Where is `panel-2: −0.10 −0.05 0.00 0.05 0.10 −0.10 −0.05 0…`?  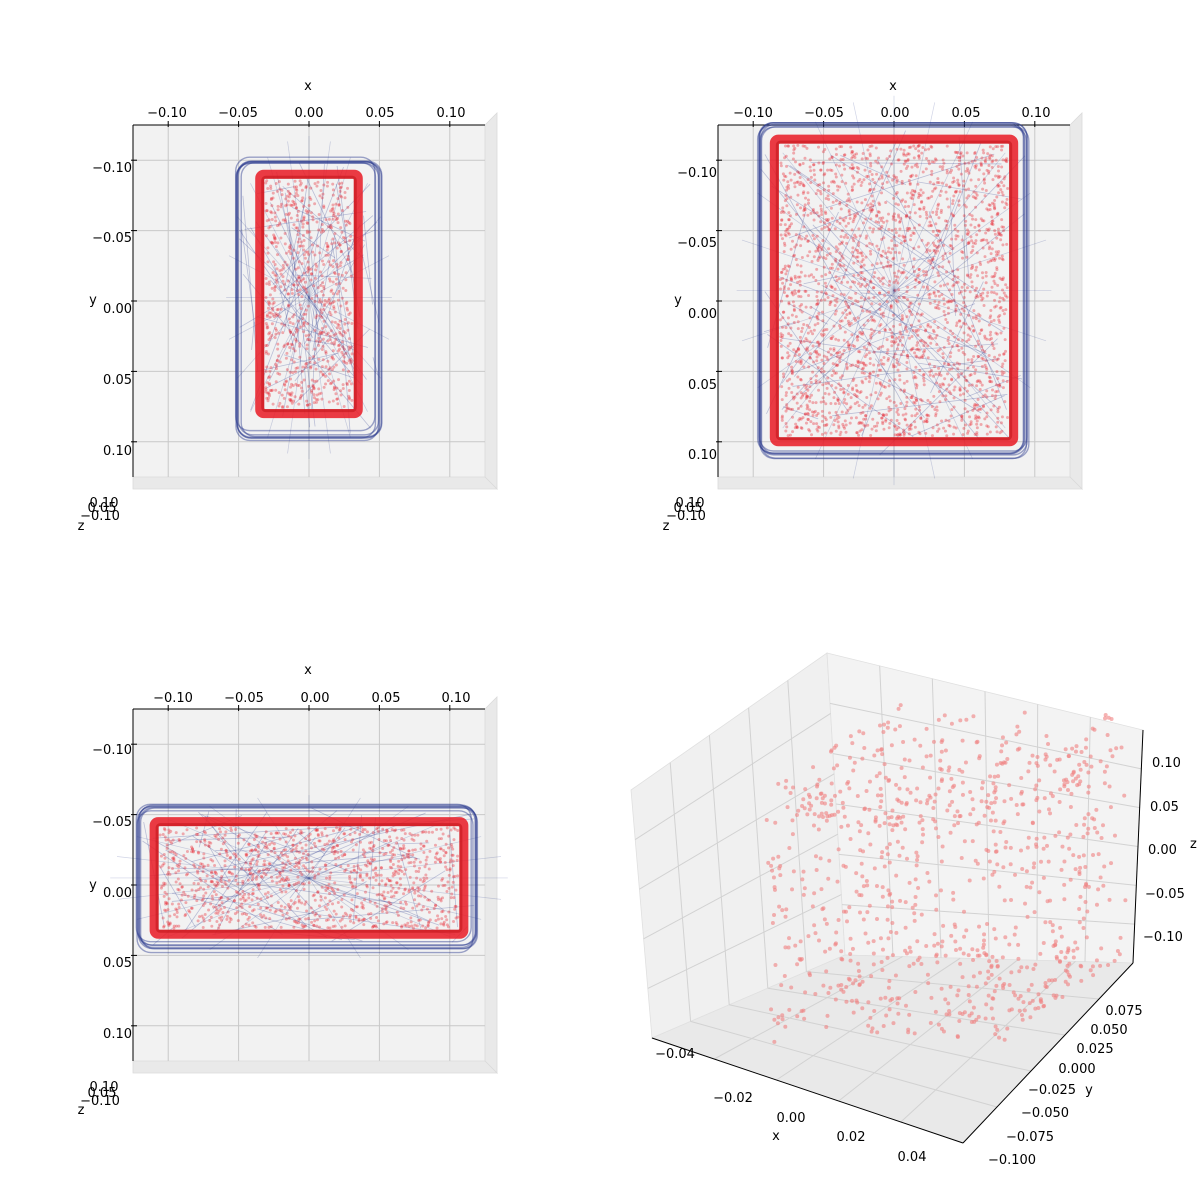 panel-2: −0.10 −0.05 0.00 0.05 0.10 −0.10 −0.05 0… is located at coordinates (873, 306).